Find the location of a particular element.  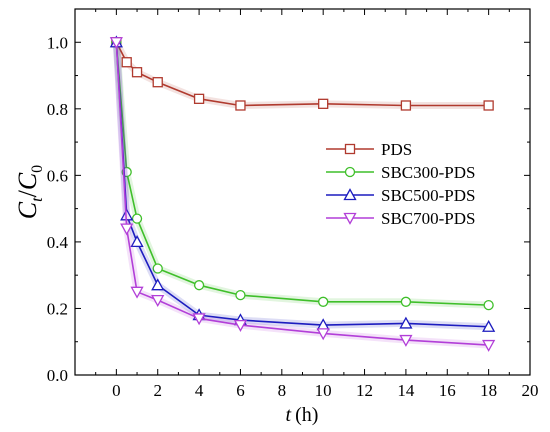

legend-item: SBC700-PDS is located at coordinates (400, 218).